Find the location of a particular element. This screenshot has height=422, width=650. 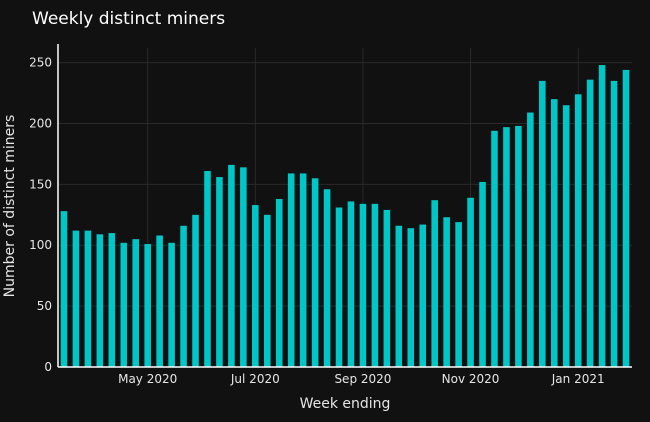

x-tick-label: Jul 2020 is located at coordinates (255, 379).